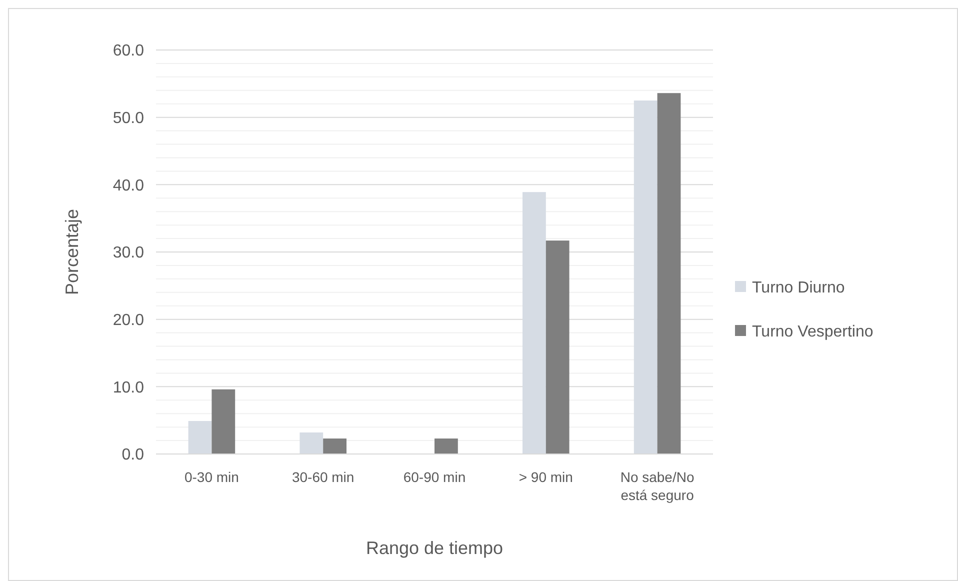  Describe the element at coordinates (211, 477) in the screenshot. I see `x-tick-label: 0-30 min` at that location.